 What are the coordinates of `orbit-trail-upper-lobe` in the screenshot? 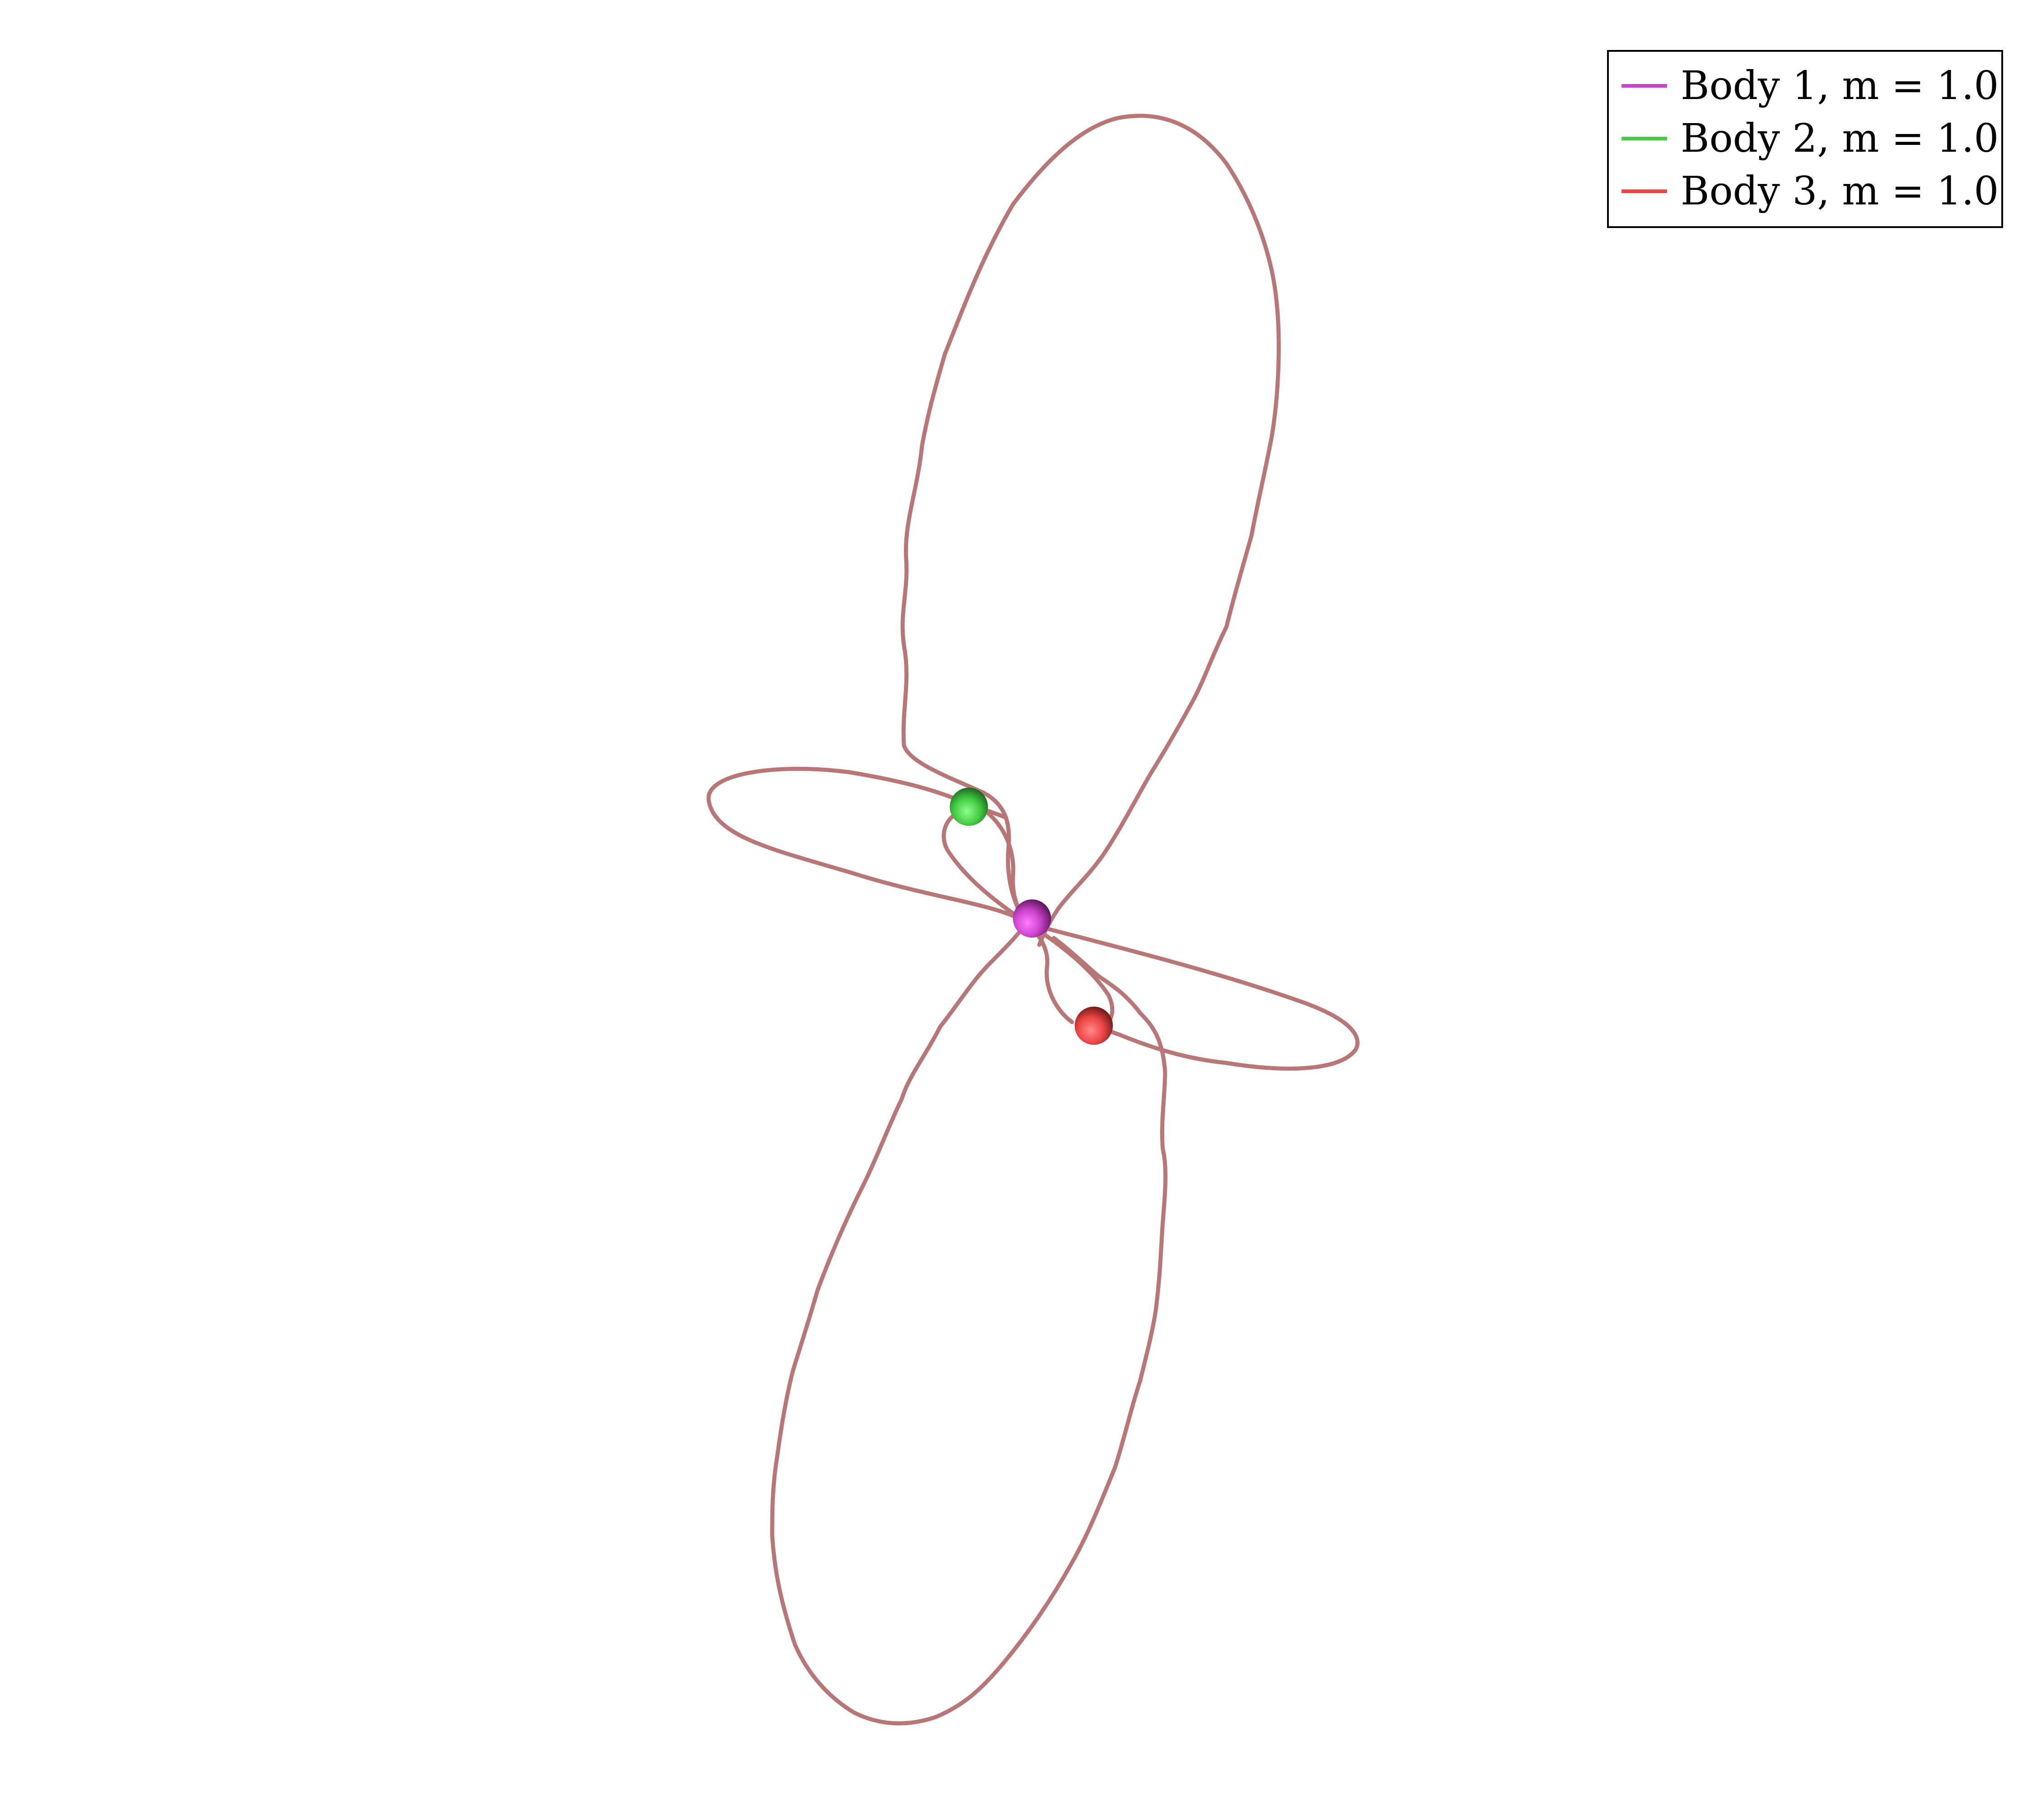 It's located at (1090, 530).